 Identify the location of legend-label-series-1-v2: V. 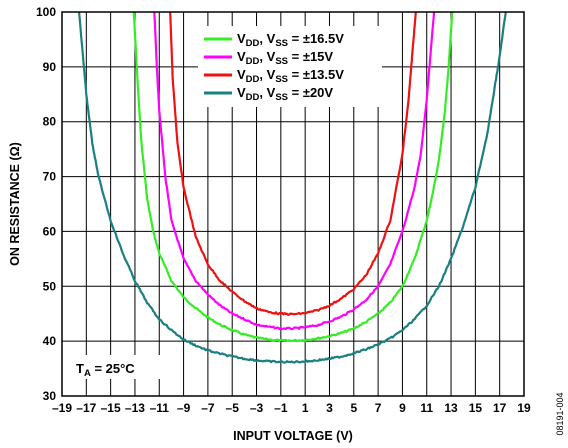
(271, 38).